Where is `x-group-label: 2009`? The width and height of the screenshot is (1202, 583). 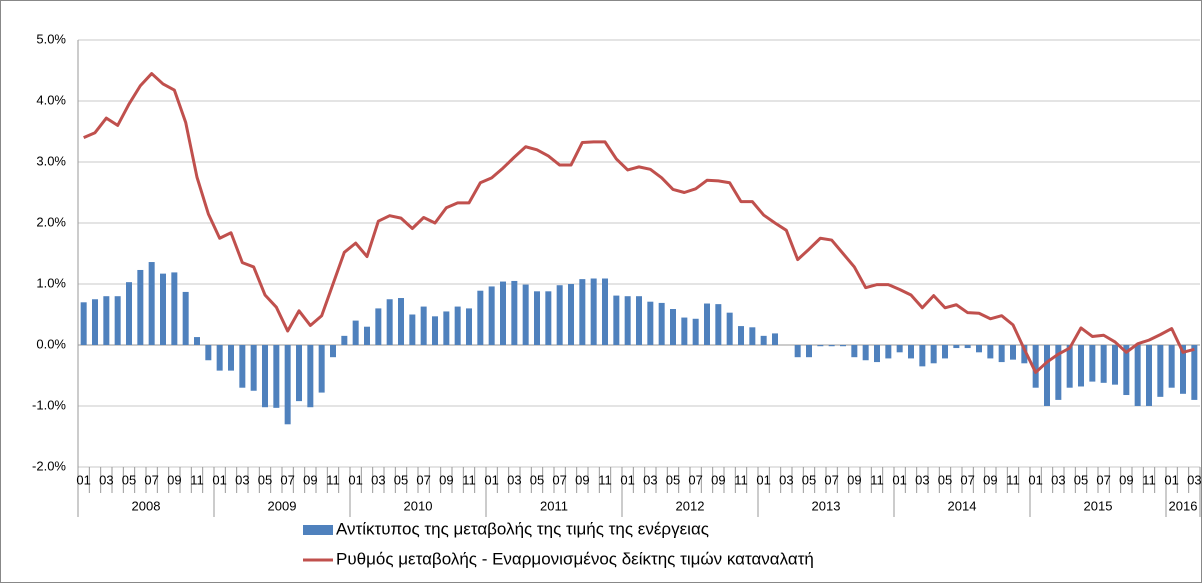
x-group-label: 2009 is located at coordinates (282, 505).